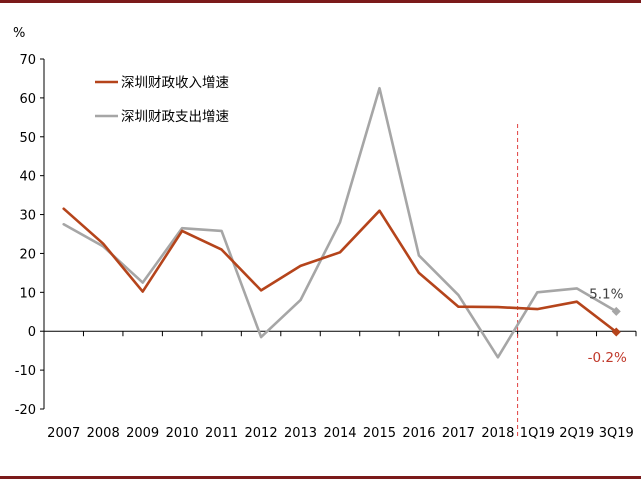 The height and width of the screenshot is (479, 641). What do you see at coordinates (576, 433) in the screenshot?
I see `x-tick-label: 2Q19` at bounding box center [576, 433].